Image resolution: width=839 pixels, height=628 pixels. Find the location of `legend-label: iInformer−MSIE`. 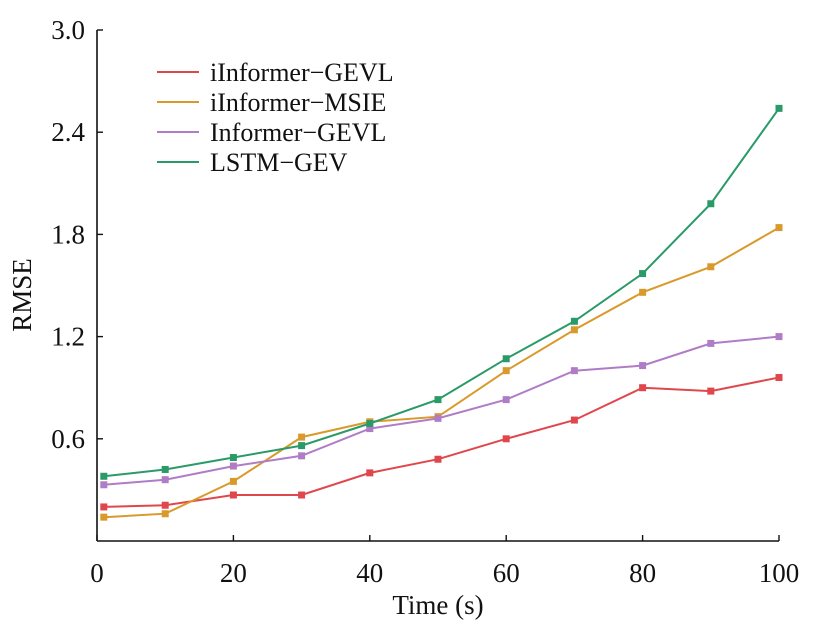

legend-label: iInformer−MSIE is located at coordinates (298, 102).